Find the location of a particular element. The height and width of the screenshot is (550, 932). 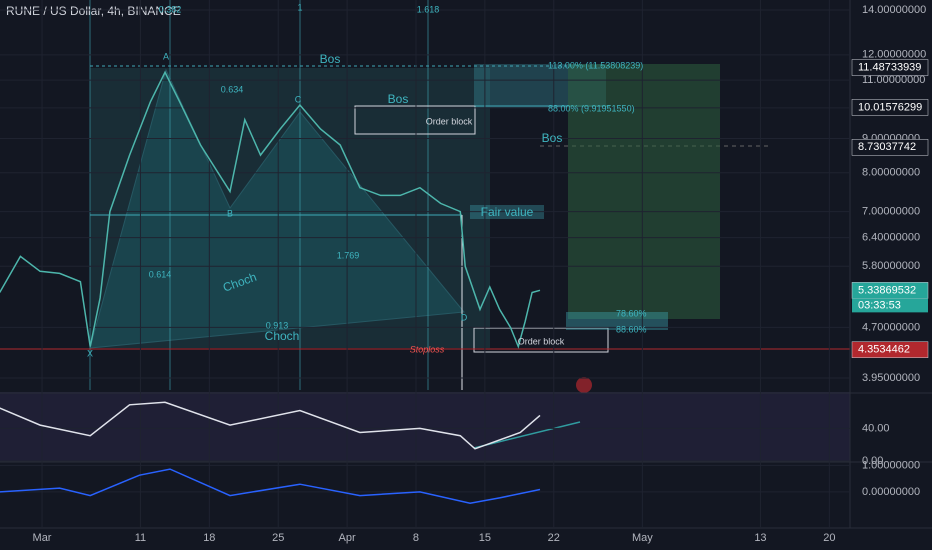

countdown: 03:33:53 is located at coordinates (879, 305).